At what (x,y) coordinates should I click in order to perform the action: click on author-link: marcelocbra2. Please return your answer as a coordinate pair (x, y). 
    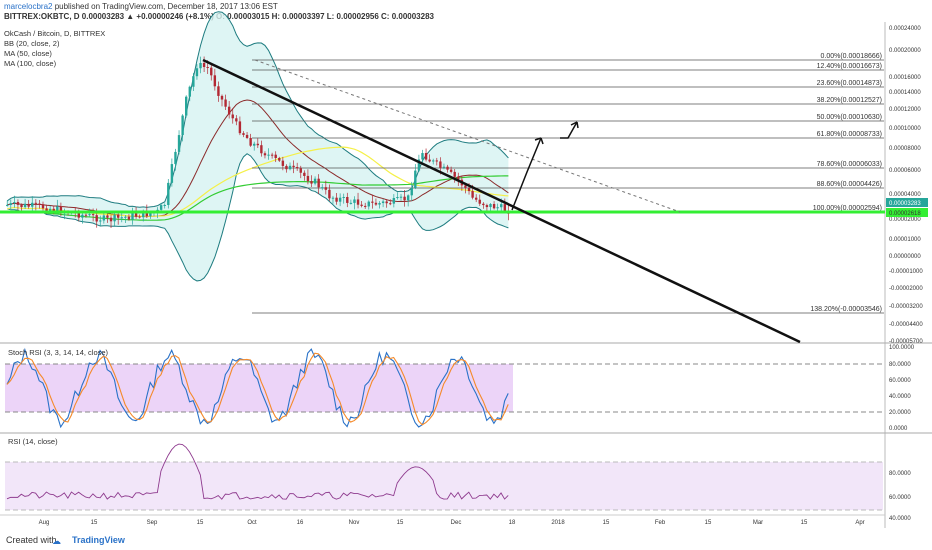
    Looking at the image, I should click on (28, 6).